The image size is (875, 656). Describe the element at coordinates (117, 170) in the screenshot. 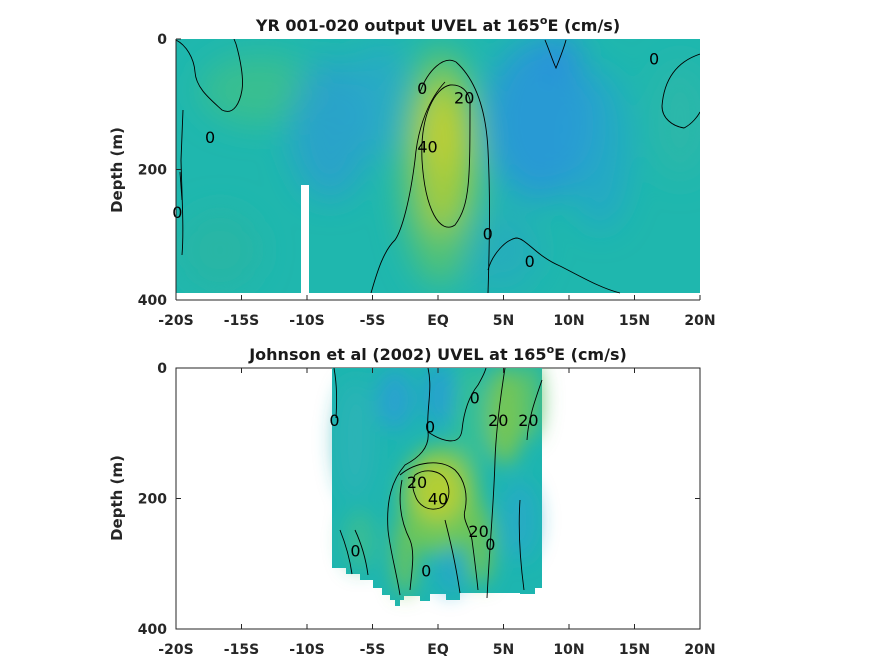

I see `y-axis-label-model: Depth (m)` at that location.